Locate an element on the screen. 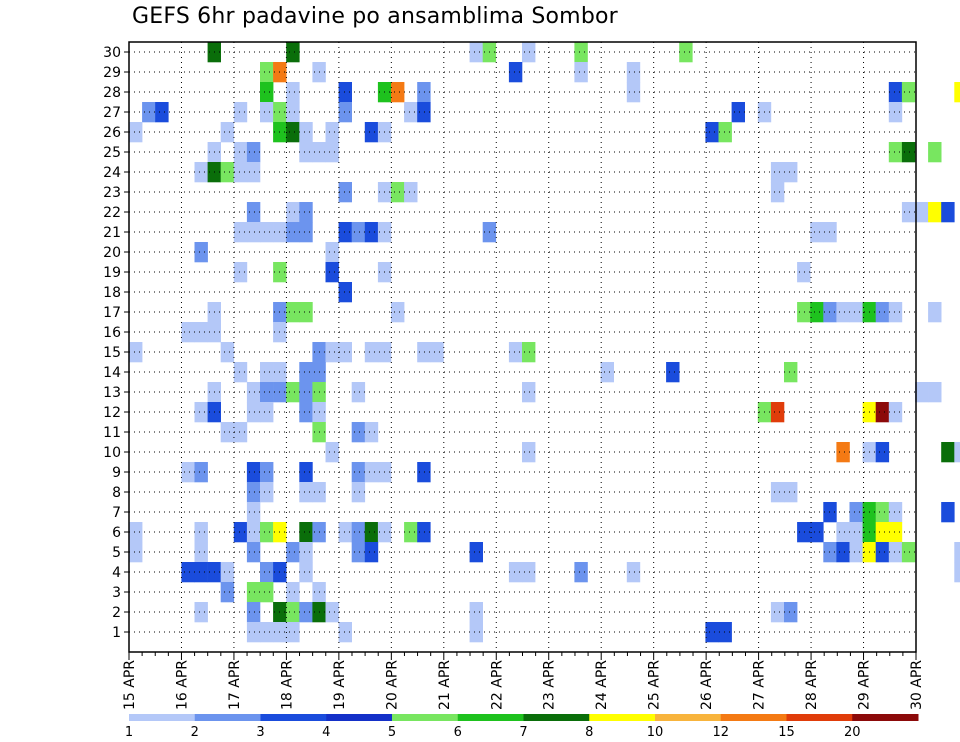 The width and height of the screenshot is (960, 742). y-tick-label: 26 is located at coordinates (112, 133).